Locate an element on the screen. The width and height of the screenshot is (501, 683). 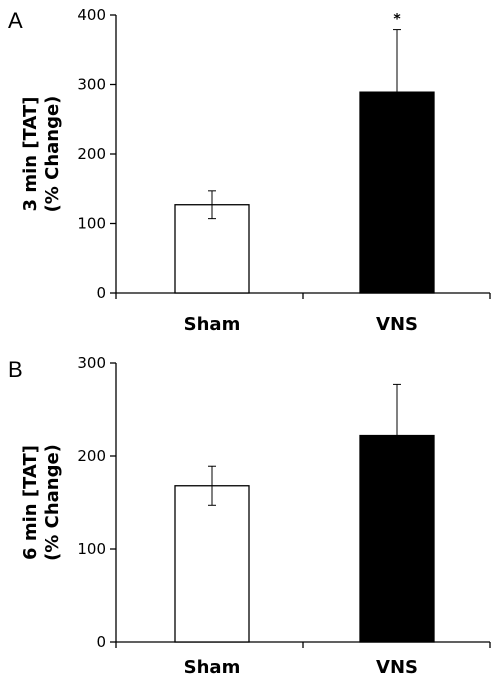
y-axis-label: 6 min [TAT](% Change) is located at coordinates (41, 502).